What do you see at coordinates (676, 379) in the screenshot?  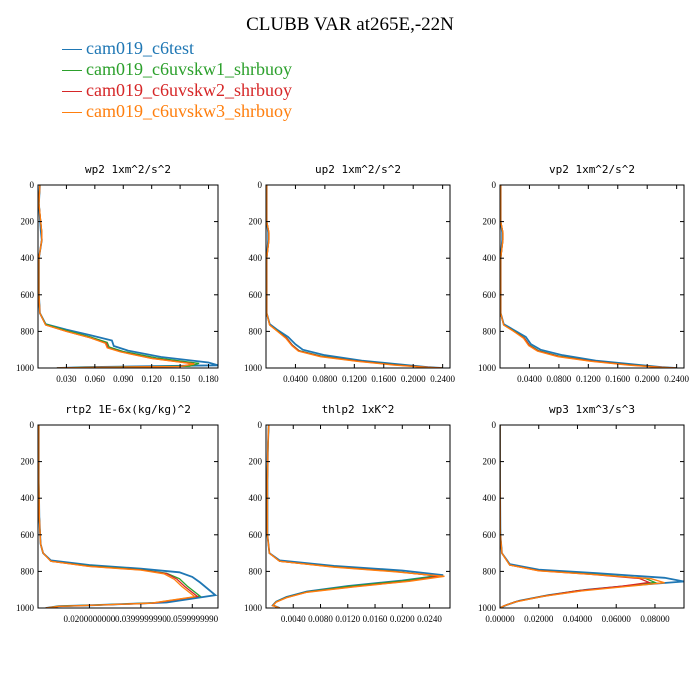 I see `x-tick-label: 0.2400` at bounding box center [676, 379].